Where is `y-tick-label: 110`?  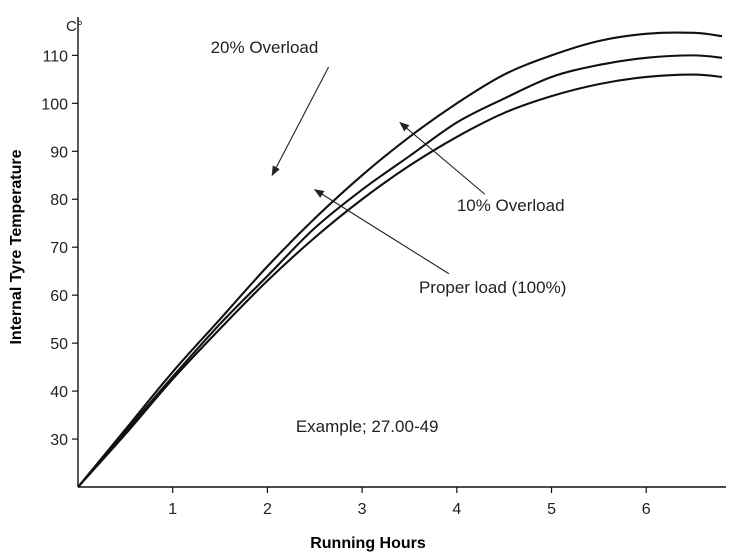
y-tick-label: 110 is located at coordinates (55, 56).